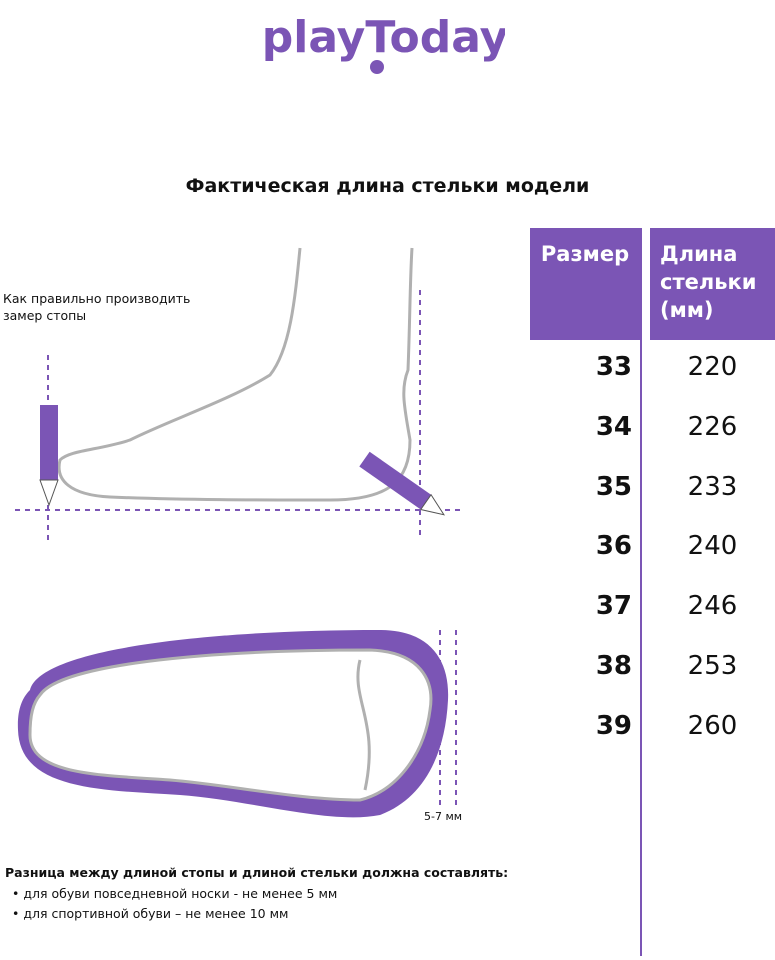 The height and width of the screenshot is (960, 775). Describe the element at coordinates (150, 913) in the screenshot. I see `note-bullet: • для спортивной обуви – не менее 10 мм` at that location.